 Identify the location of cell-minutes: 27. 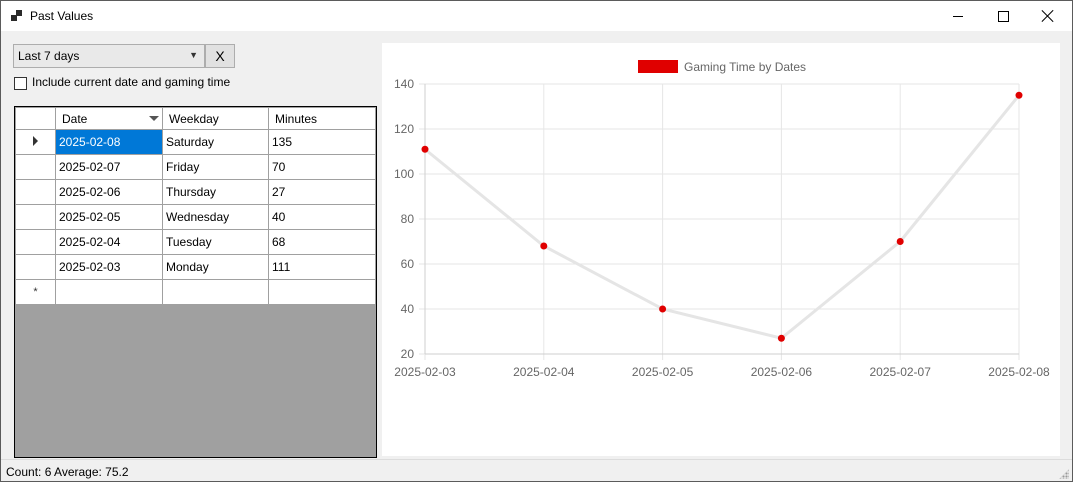
(322, 192).